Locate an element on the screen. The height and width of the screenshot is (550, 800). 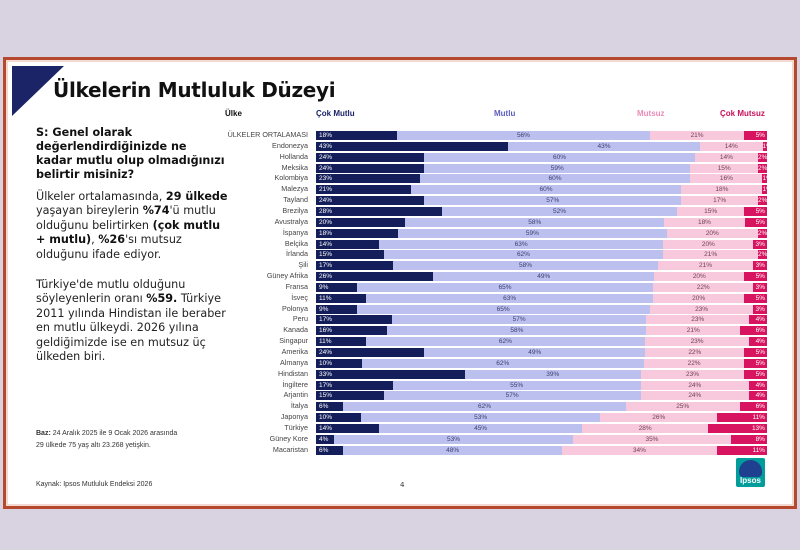
bar-segment-cok-mutlu: 6% is located at coordinates (330, 450).